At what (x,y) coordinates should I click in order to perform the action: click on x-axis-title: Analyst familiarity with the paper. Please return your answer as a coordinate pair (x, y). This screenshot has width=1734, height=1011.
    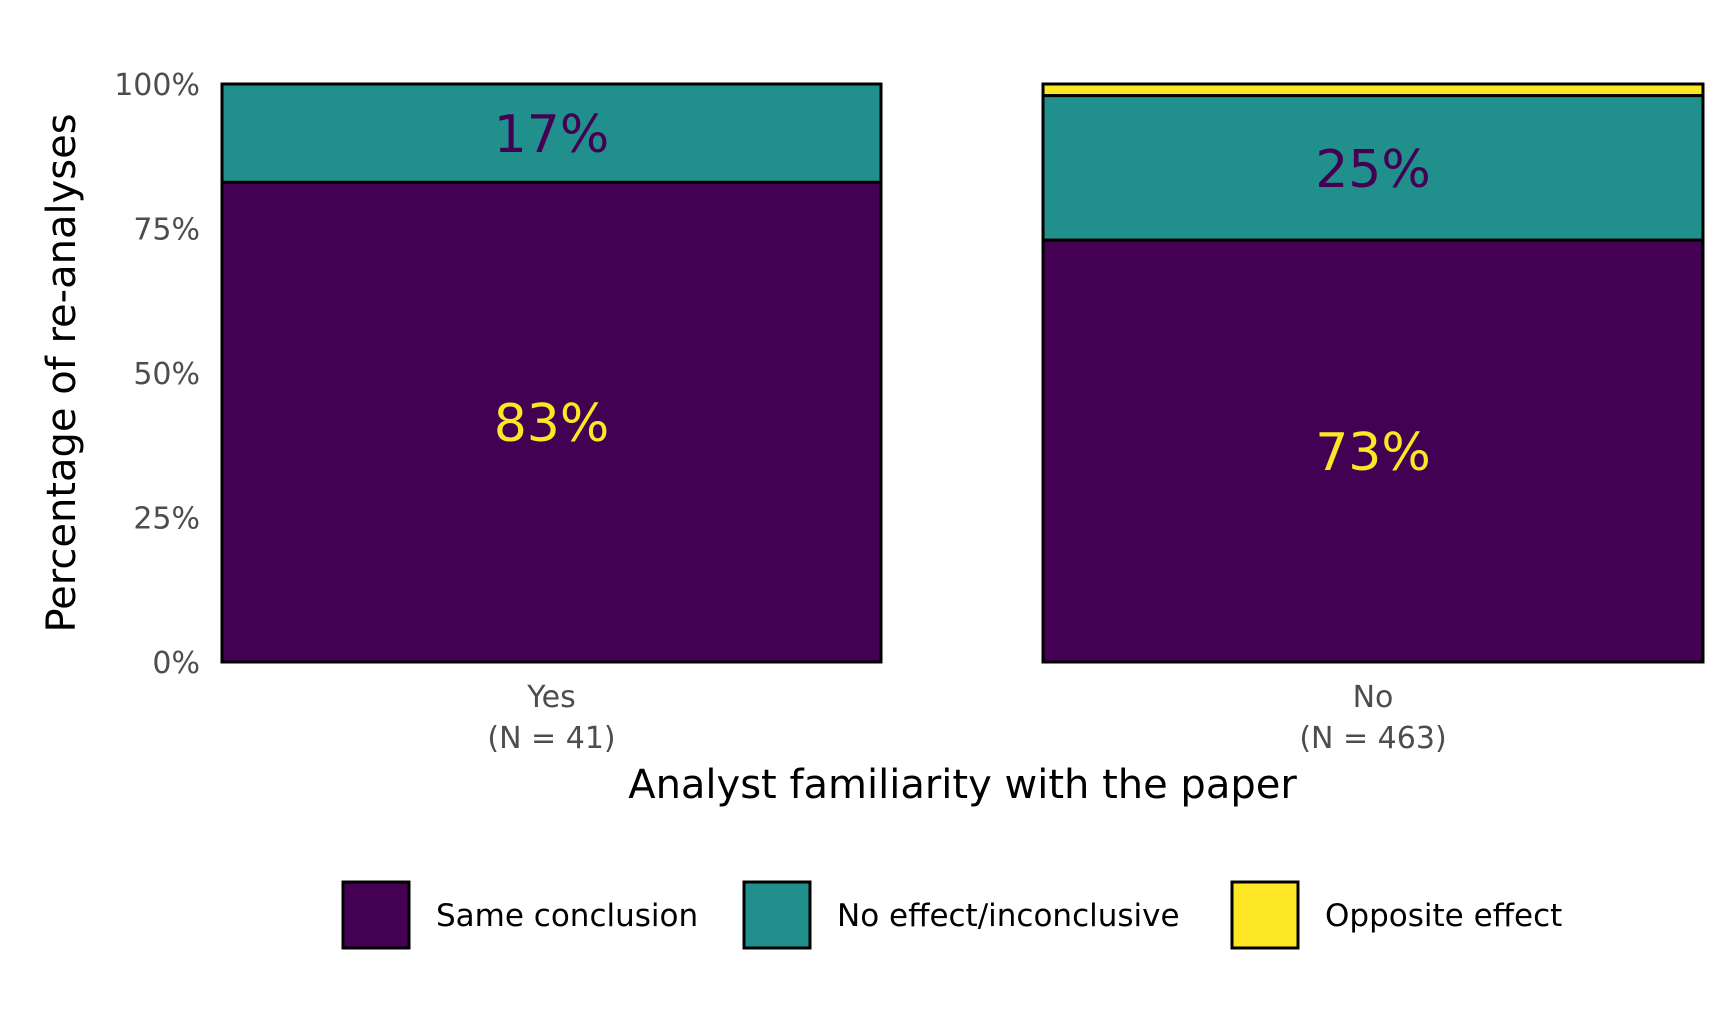
    Looking at the image, I should click on (962, 785).